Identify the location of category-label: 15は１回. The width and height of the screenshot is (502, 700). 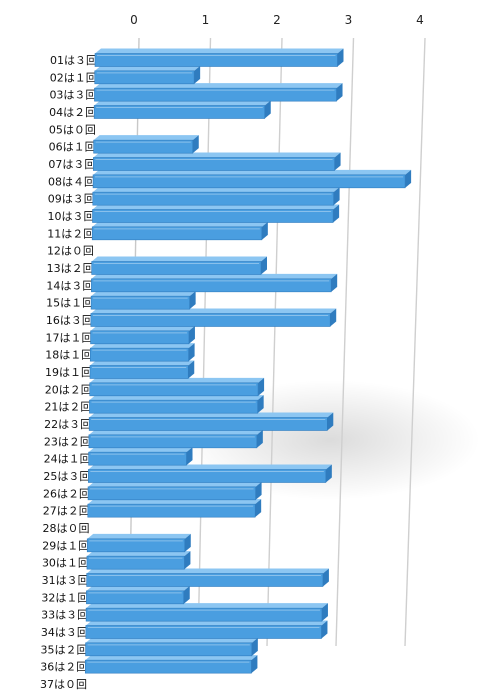
(69, 303).